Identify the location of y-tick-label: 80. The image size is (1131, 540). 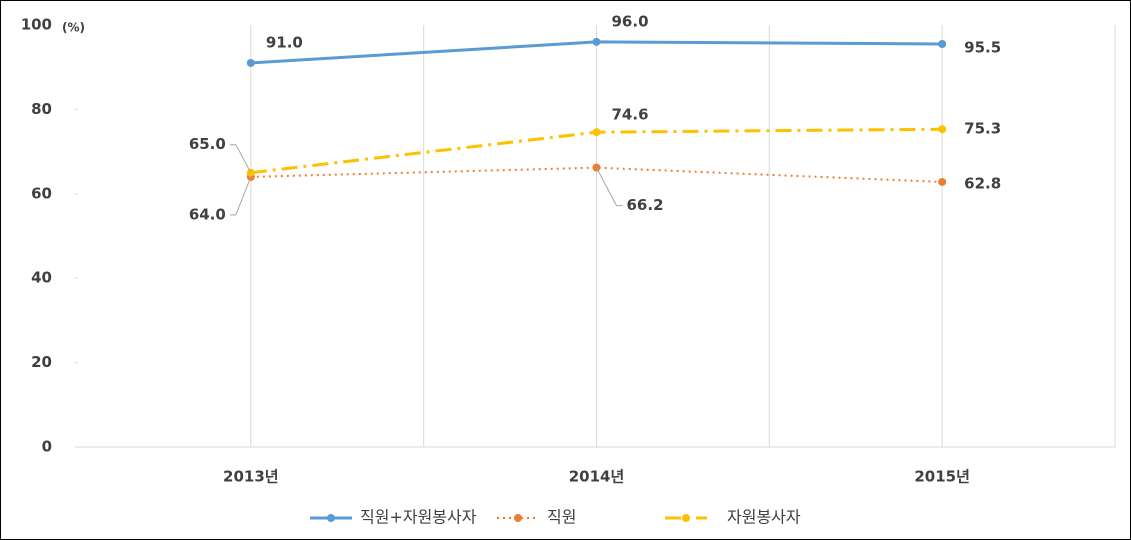
(41, 109).